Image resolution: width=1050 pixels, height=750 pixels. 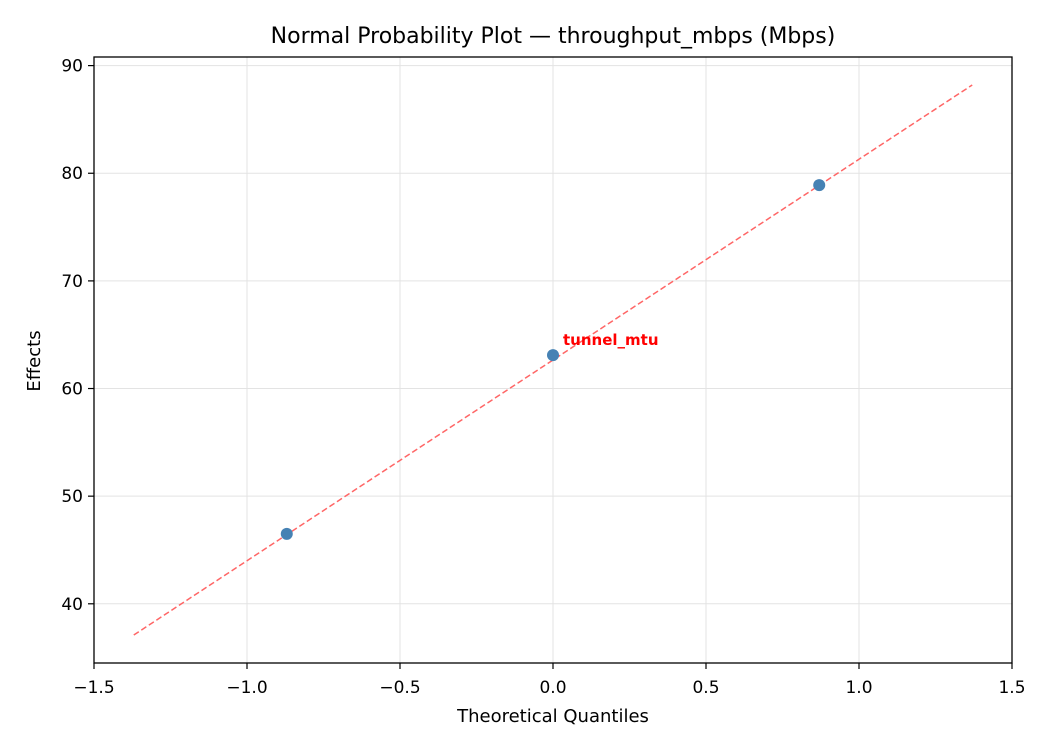 I want to click on y-tick-label: 90, so click(x=72, y=67).